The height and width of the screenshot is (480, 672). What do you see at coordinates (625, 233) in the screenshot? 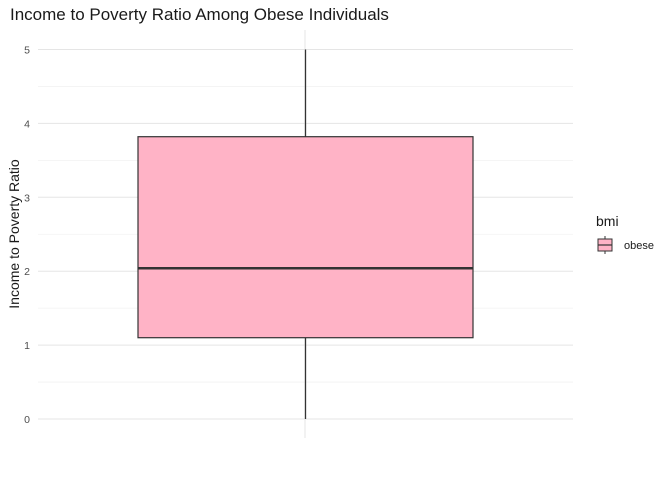
I see `legend: bmi obese` at bounding box center [625, 233].